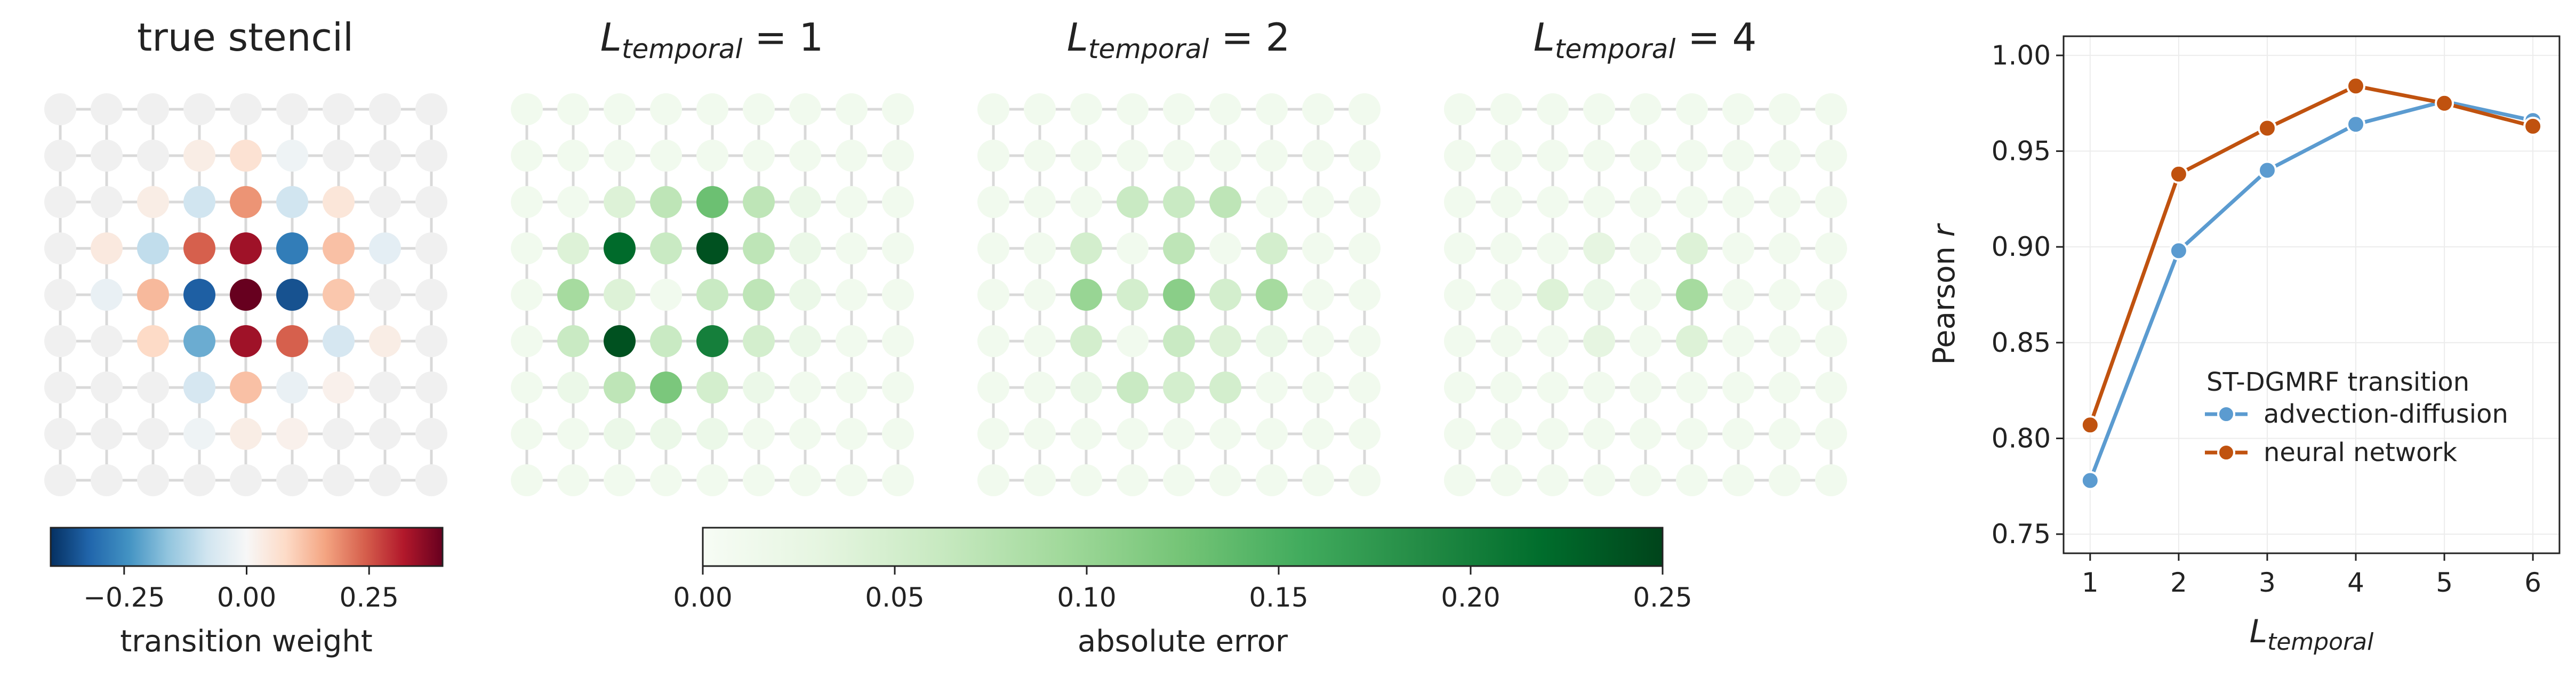 This screenshot has height=678, width=2576. I want to click on y-tick-label: 1.00, so click(2021, 56).